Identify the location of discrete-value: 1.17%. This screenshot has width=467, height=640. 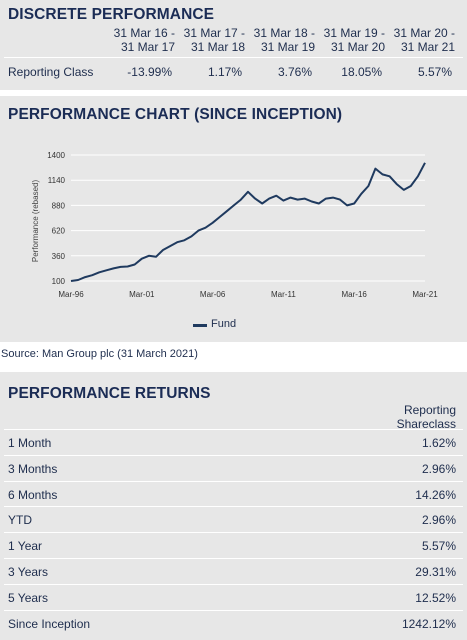
(224, 72).